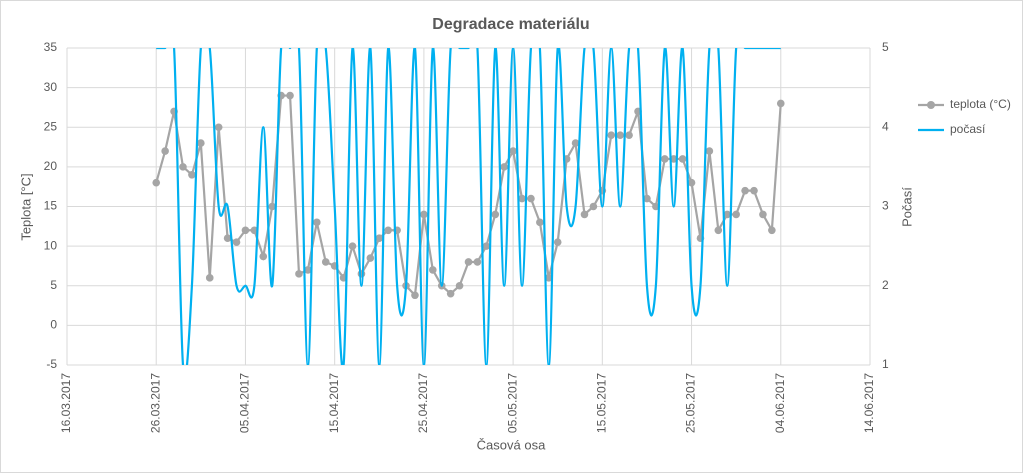 The height and width of the screenshot is (473, 1023). Describe the element at coordinates (931, 105) in the screenshot. I see `legend-marker` at that location.